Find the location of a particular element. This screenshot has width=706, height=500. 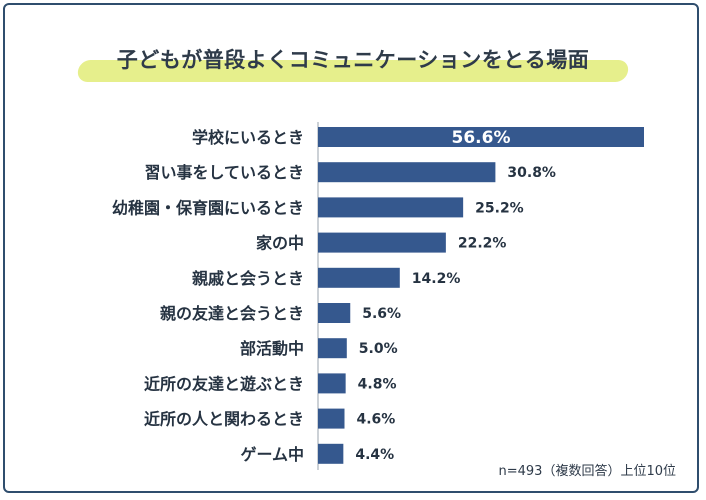

title-container: 子どもが普段よくコミュニケーションをとる場面 is located at coordinates (353, 59).